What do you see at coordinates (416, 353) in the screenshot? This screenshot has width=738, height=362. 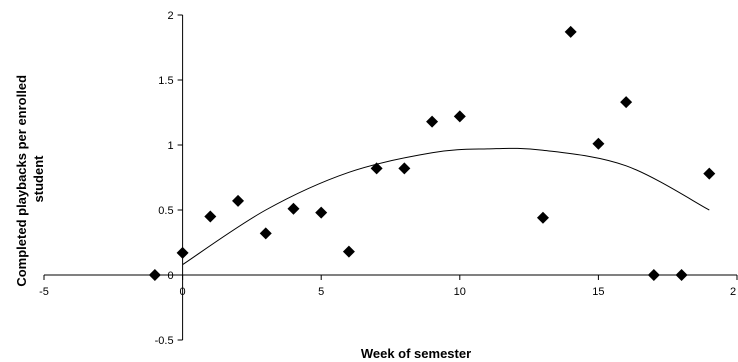 I see `x-axis-title: Week of semester` at bounding box center [416, 353].